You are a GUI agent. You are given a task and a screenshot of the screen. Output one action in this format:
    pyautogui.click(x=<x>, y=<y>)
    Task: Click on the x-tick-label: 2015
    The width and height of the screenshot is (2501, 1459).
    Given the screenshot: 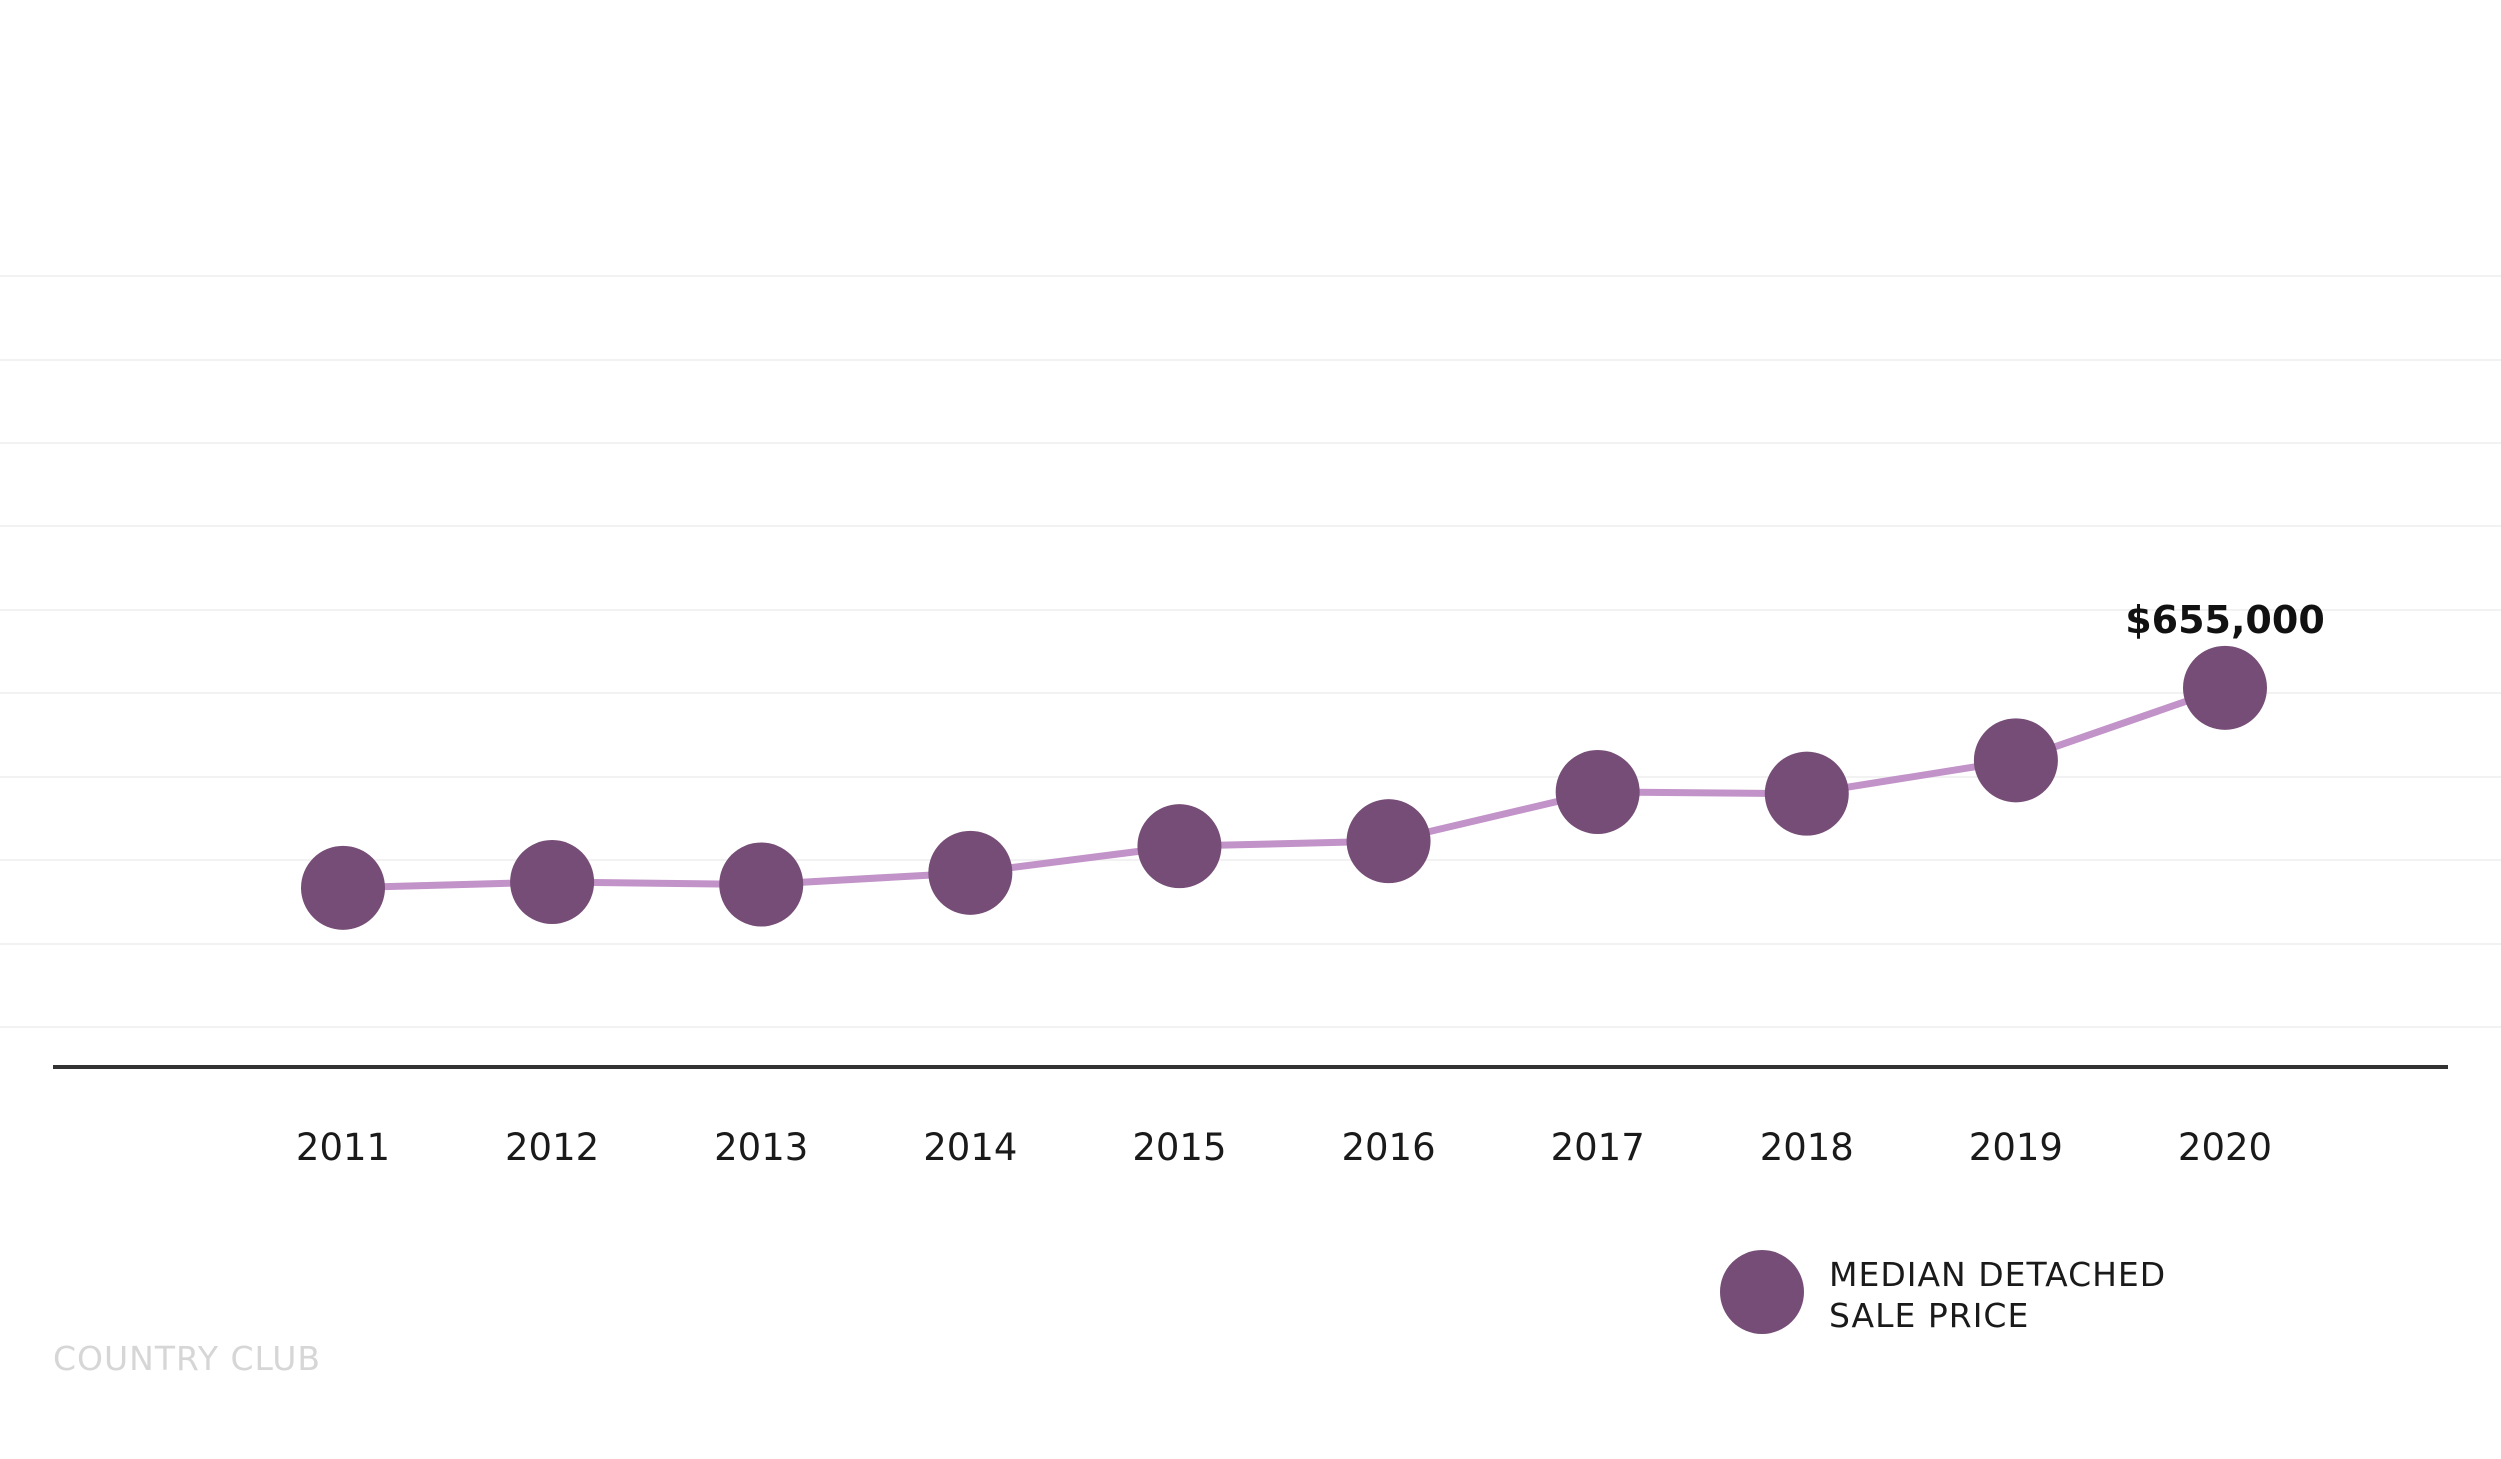 What is the action you would take?
    pyautogui.click(x=1179, y=1147)
    